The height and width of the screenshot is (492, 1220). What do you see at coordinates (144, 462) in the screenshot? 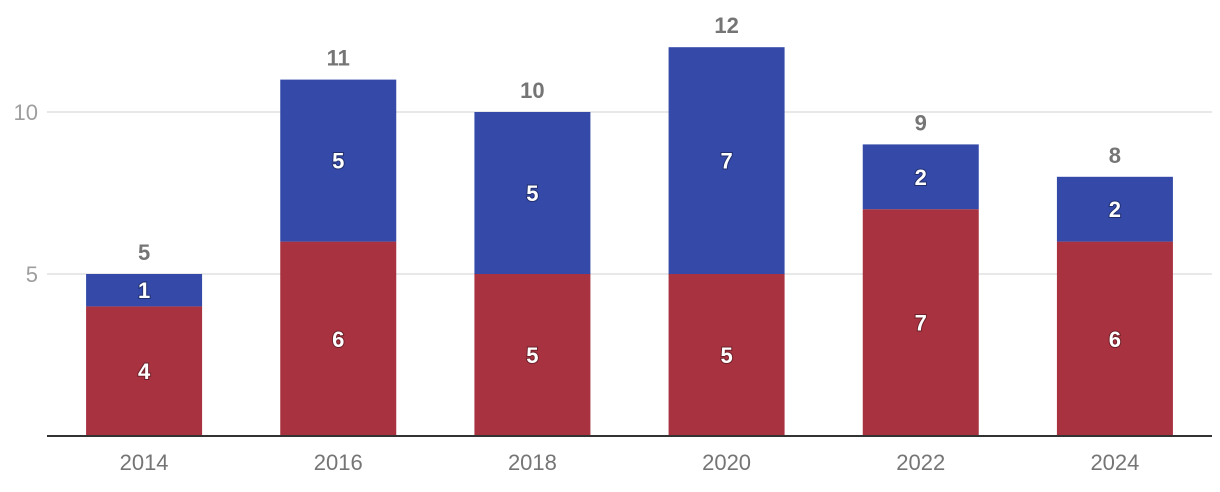
I see `x-tick-label-2014: 2014` at bounding box center [144, 462].